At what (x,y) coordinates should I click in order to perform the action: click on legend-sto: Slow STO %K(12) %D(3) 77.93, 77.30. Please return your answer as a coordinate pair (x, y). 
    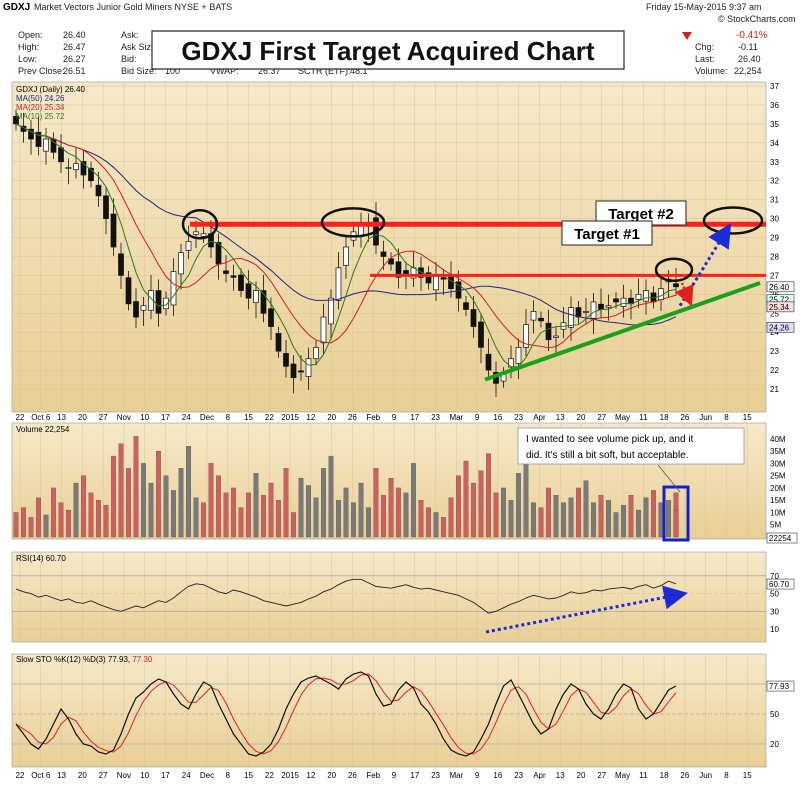
    Looking at the image, I should click on (84, 659).